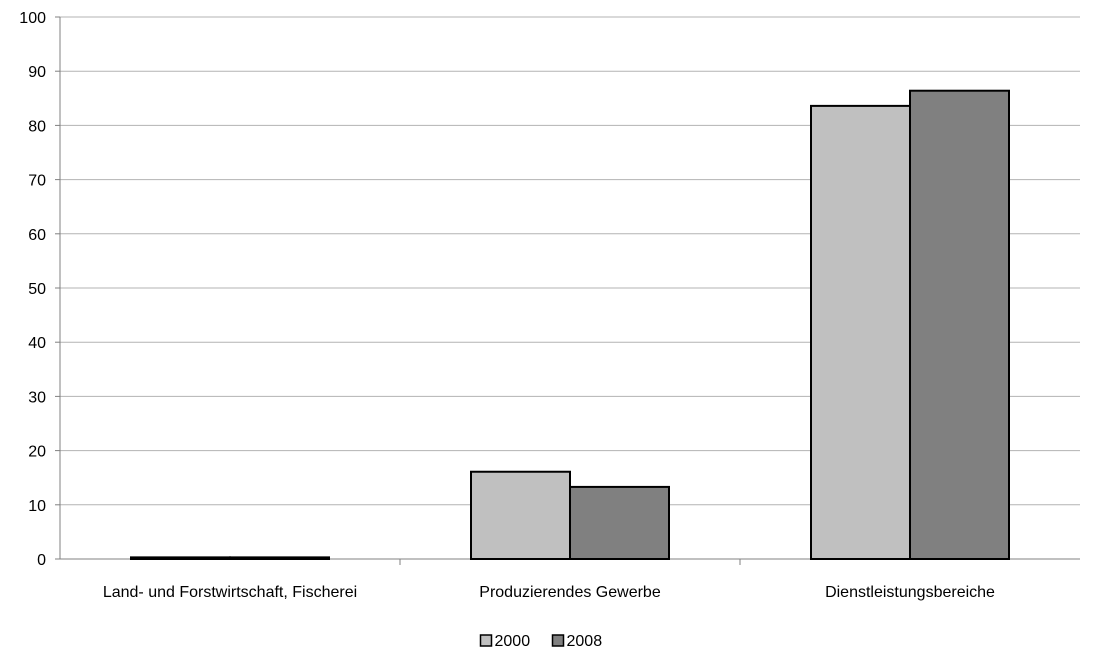 The image size is (1099, 667). What do you see at coordinates (41, 560) in the screenshot?
I see `y-tick-label-0: 0` at bounding box center [41, 560].